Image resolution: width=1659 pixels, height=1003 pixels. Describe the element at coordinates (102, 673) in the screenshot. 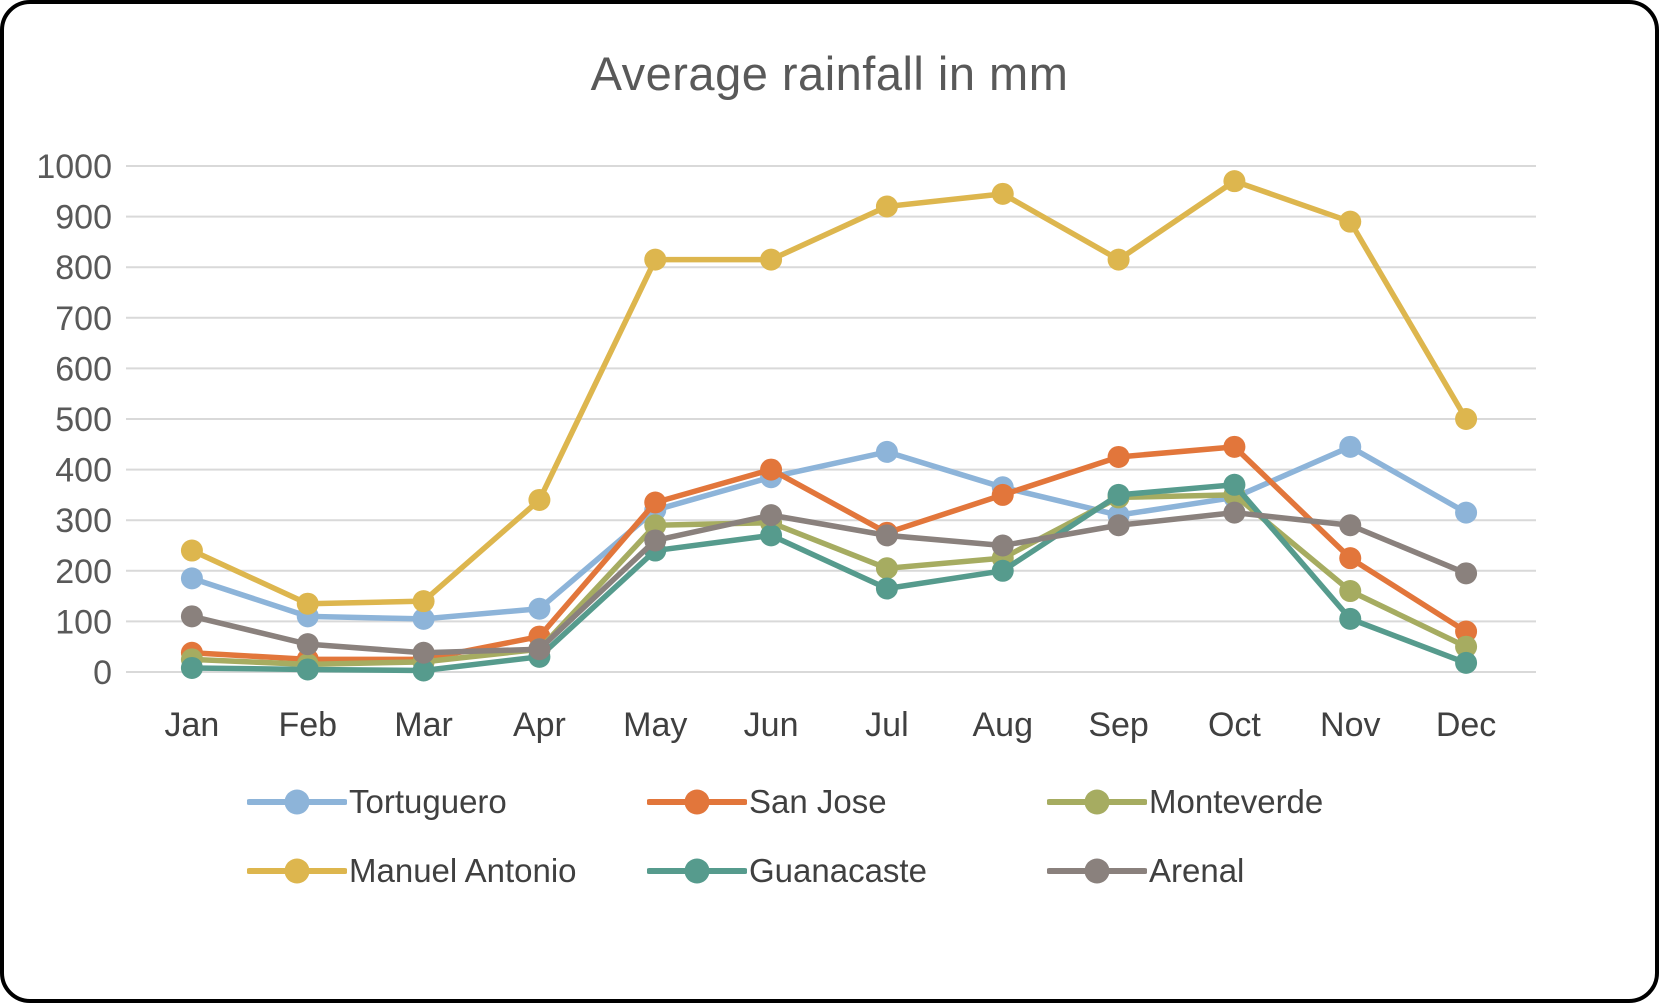

I see `y-axis-tick-label: 0` at that location.